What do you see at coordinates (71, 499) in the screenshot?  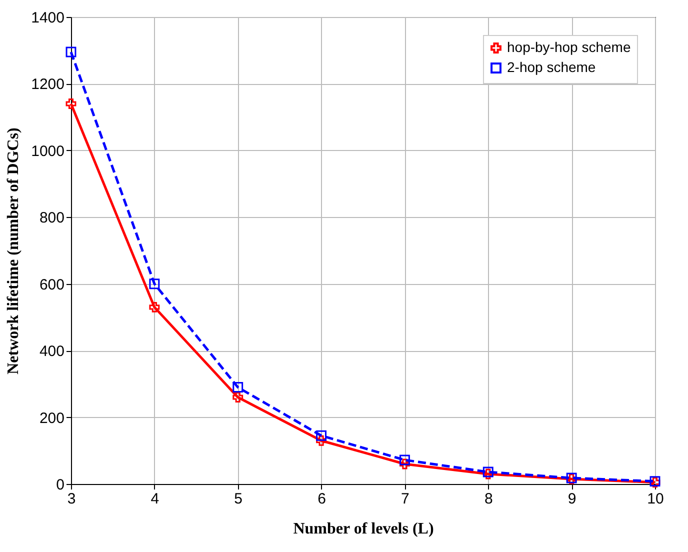 I see `x-tick-label: 3` at bounding box center [71, 499].